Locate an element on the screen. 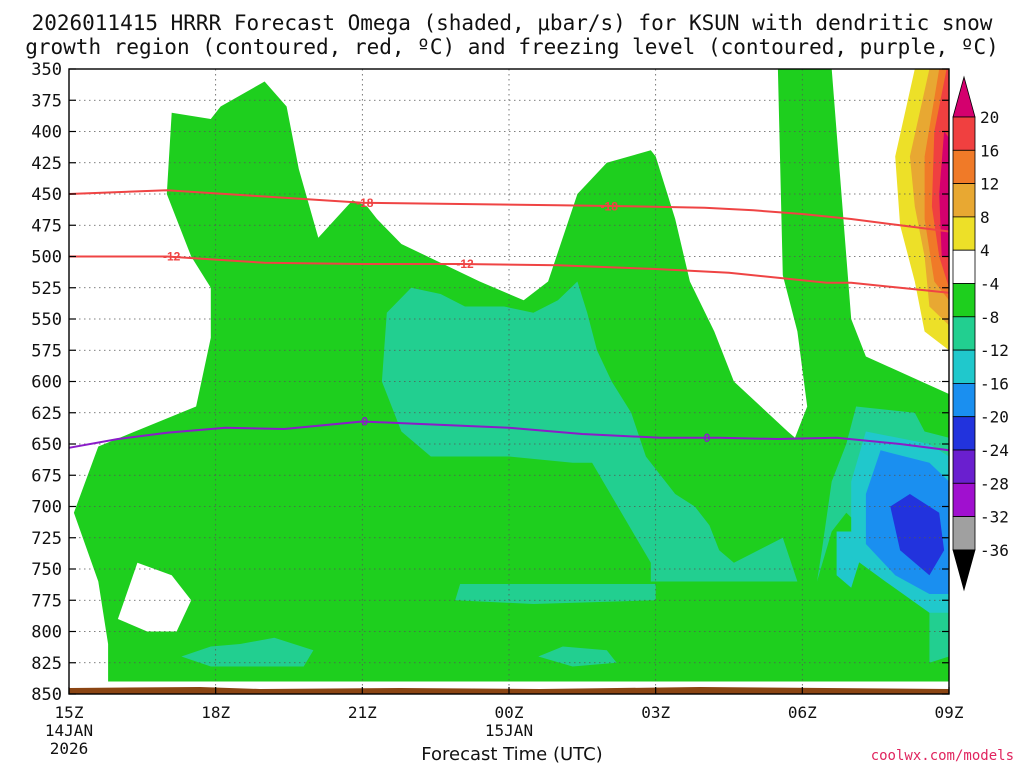 The width and height of the screenshot is (1024, 768). y-tick-label: 825 is located at coordinates (46, 664).